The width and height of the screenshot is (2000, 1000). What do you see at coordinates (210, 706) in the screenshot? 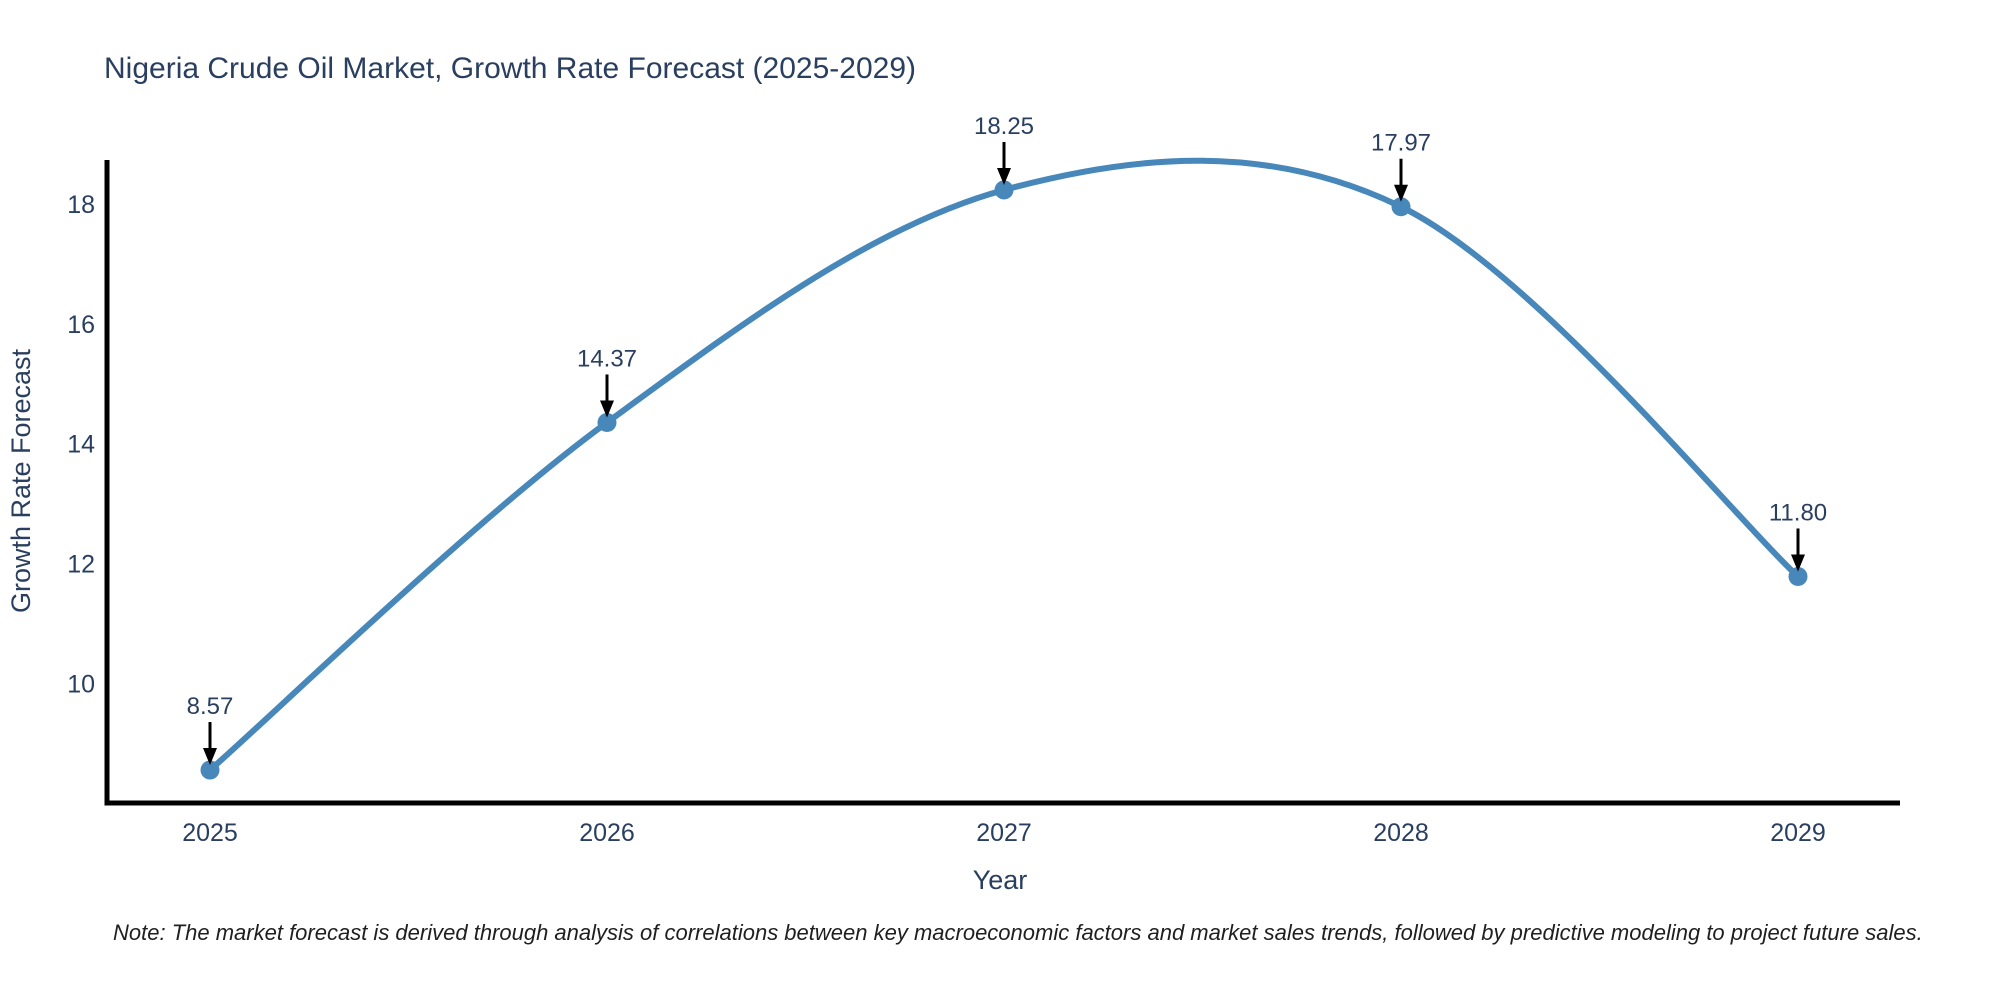
I see `point-value-label: 8.57` at bounding box center [210, 706].